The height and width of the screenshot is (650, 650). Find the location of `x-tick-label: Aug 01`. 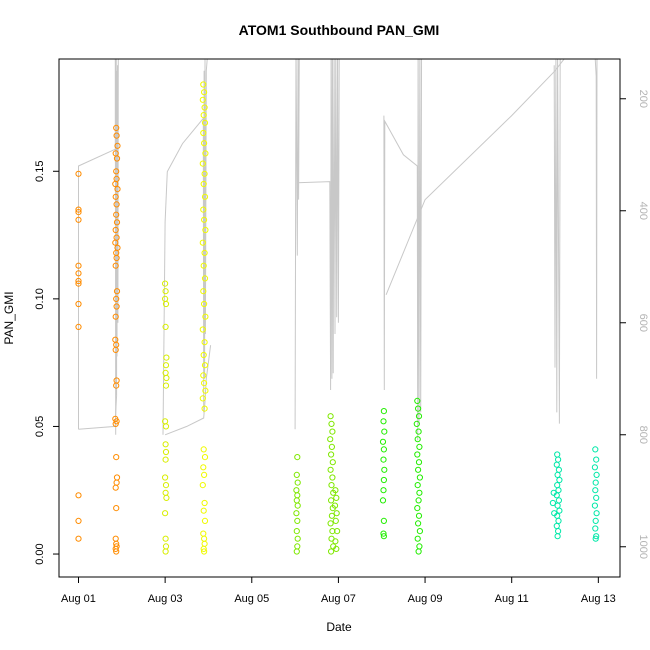

x-tick-label: Aug 01 is located at coordinates (78, 599).